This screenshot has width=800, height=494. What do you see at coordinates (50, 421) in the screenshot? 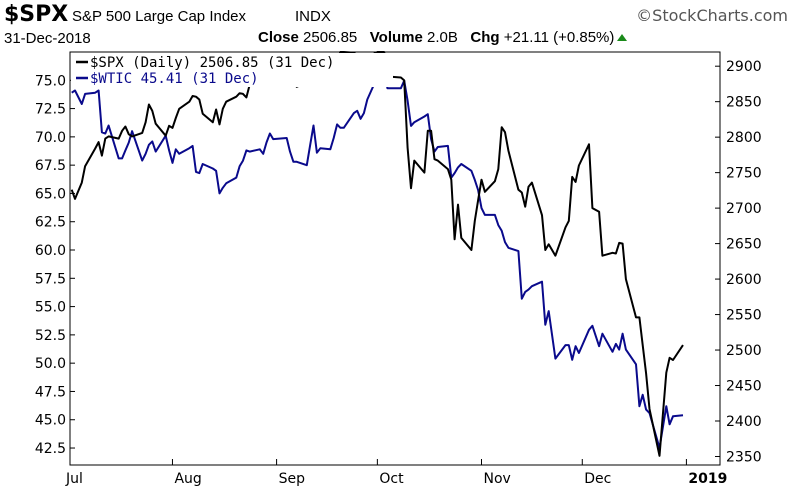
I see `left-tick-label: 45.0` at bounding box center [50, 421].